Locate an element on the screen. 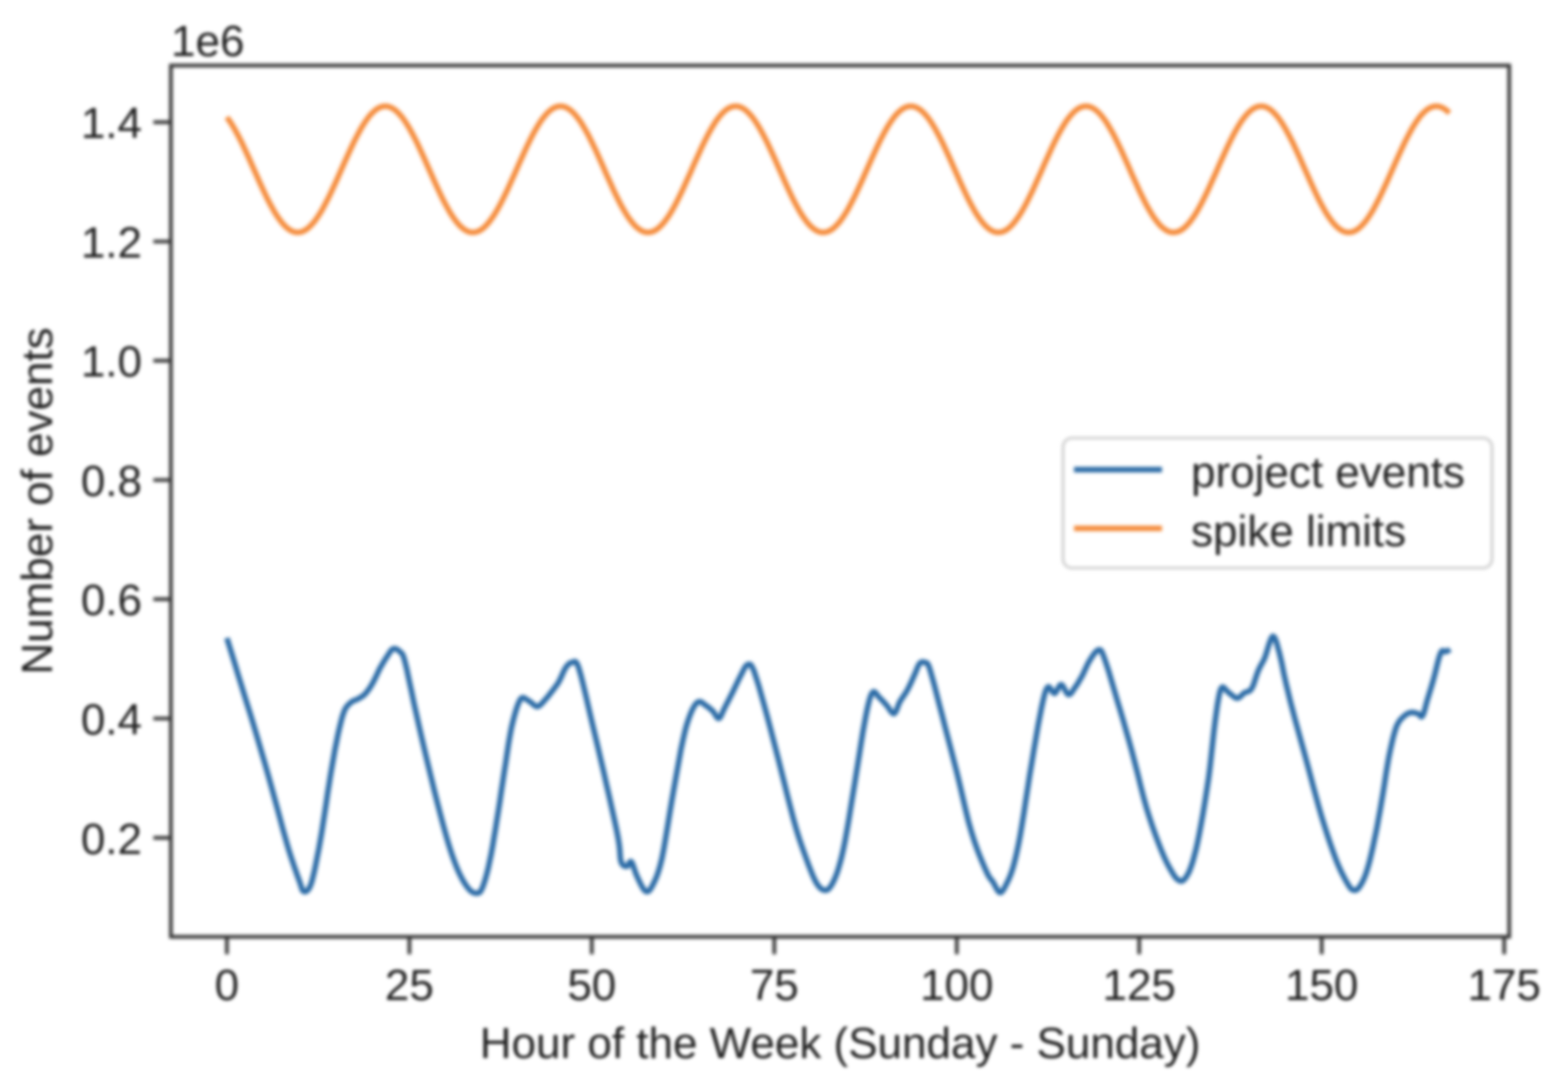 The width and height of the screenshot is (1564, 1080). svg-text: 75 is located at coordinates (774, 985).